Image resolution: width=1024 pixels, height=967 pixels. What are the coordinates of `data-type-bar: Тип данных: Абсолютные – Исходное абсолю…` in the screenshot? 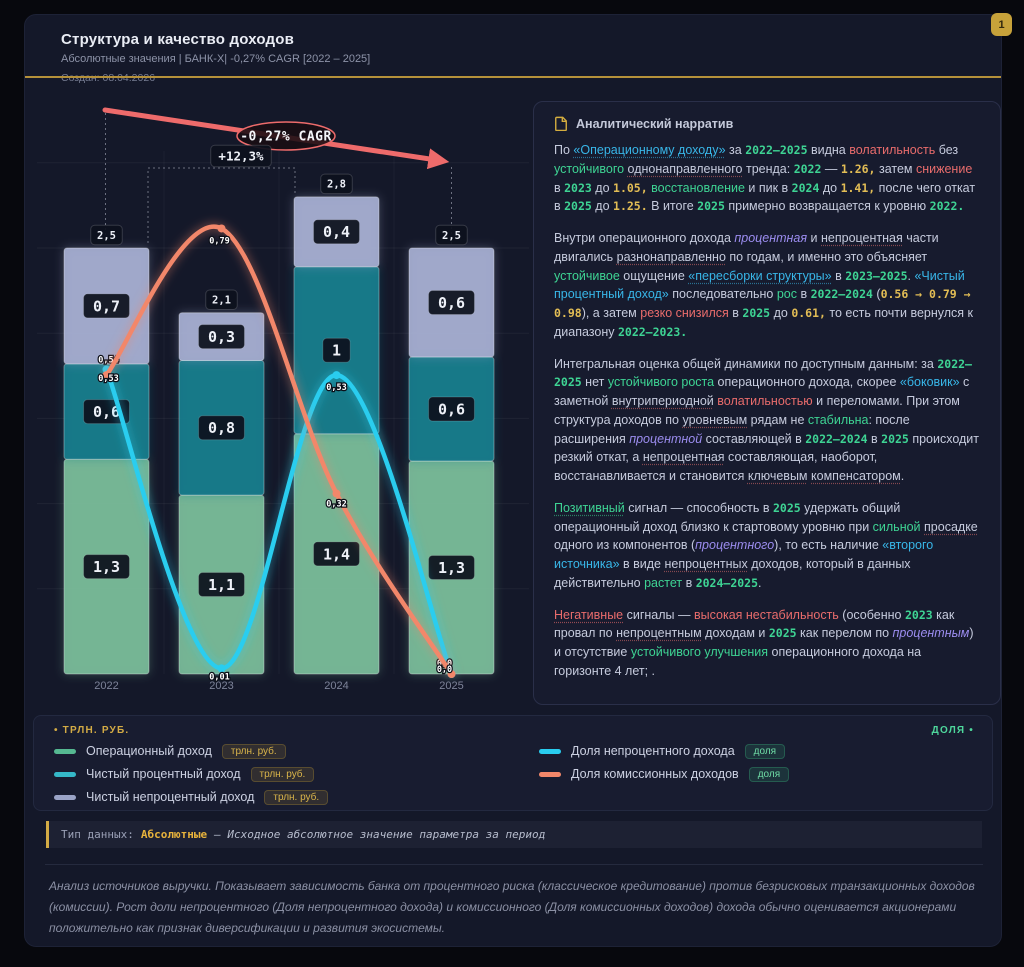 It's located at (514, 834).